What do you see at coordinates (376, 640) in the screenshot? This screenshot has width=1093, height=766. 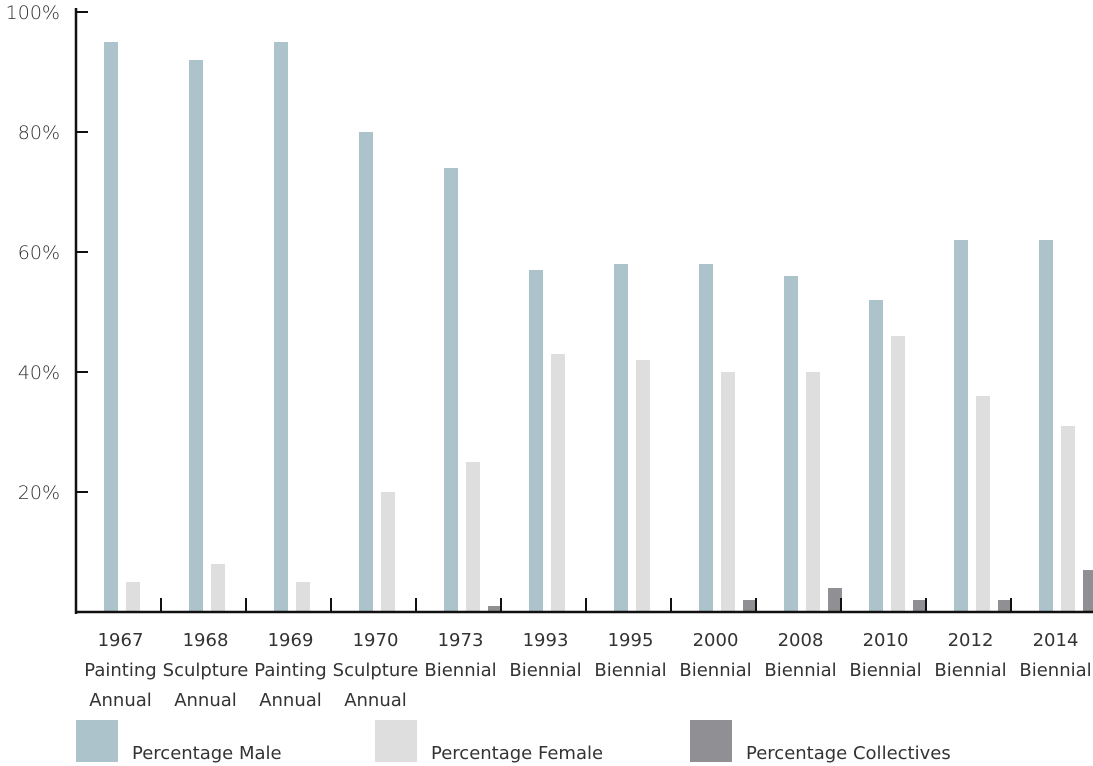 I see `x-tick-label-3-0: 1970` at bounding box center [376, 640].